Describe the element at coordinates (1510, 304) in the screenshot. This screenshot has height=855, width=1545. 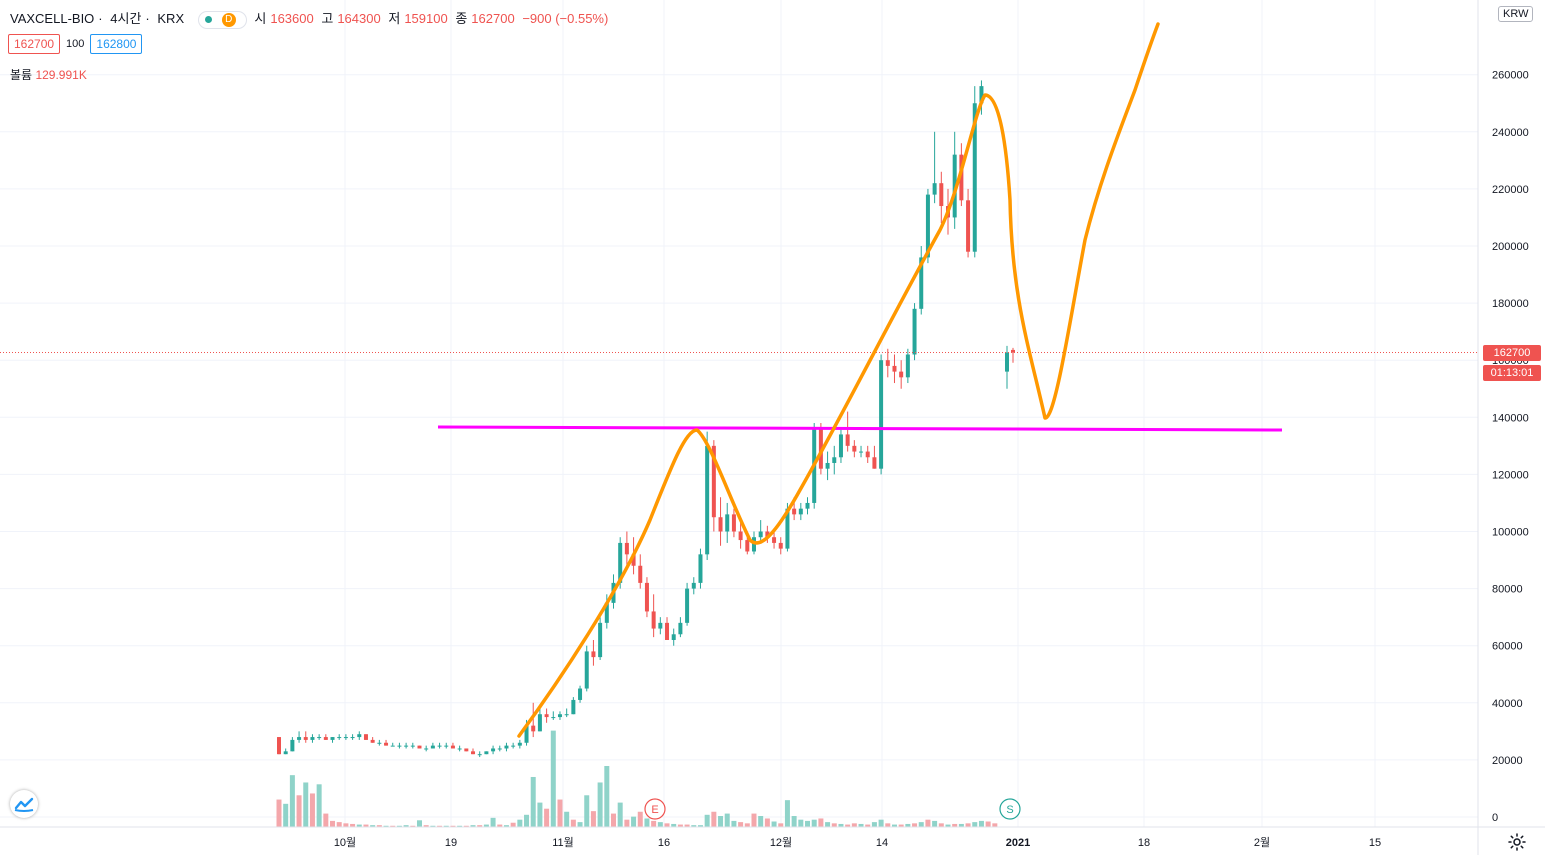
I see `y-tick-9: 180000` at that location.